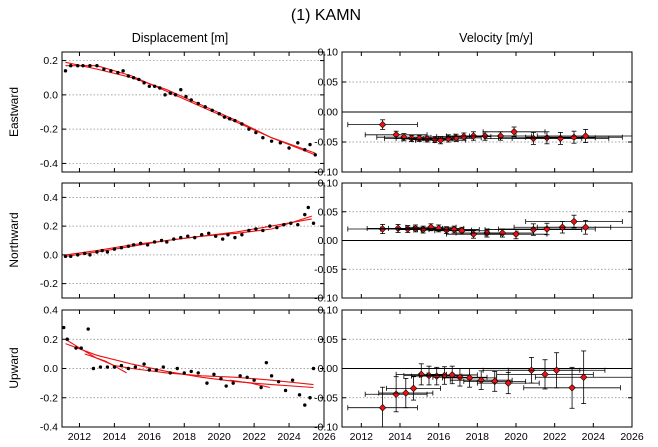  I want to click on panel-disp-east: 0.2 0.0 -0.2 -0.4, so click(182, 112).